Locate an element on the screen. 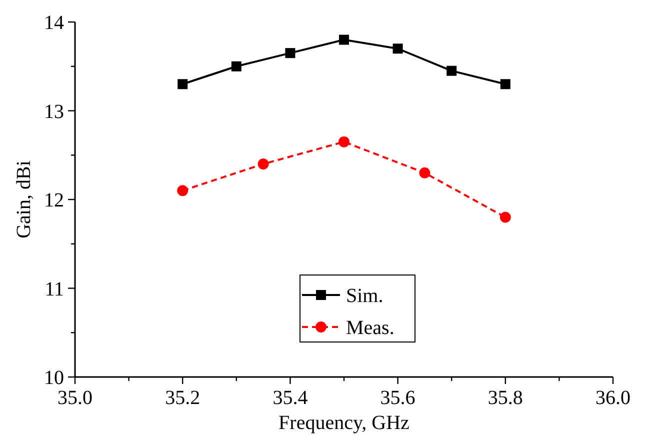 Image resolution: width=654 pixels, height=437 pixels. x-axis-title: Frequency, GHz is located at coordinates (344, 423).